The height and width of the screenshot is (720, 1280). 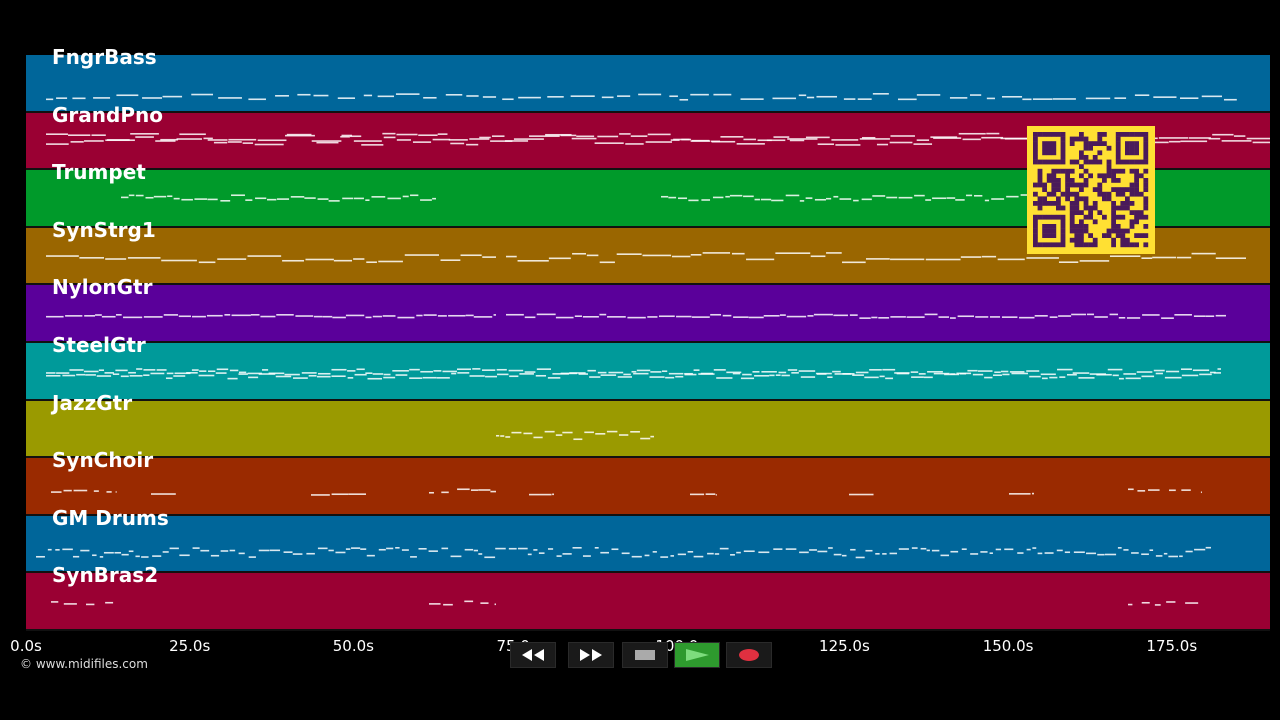 What do you see at coordinates (648, 482) in the screenshot?
I see `track-lane: SynChoir` at bounding box center [648, 482].